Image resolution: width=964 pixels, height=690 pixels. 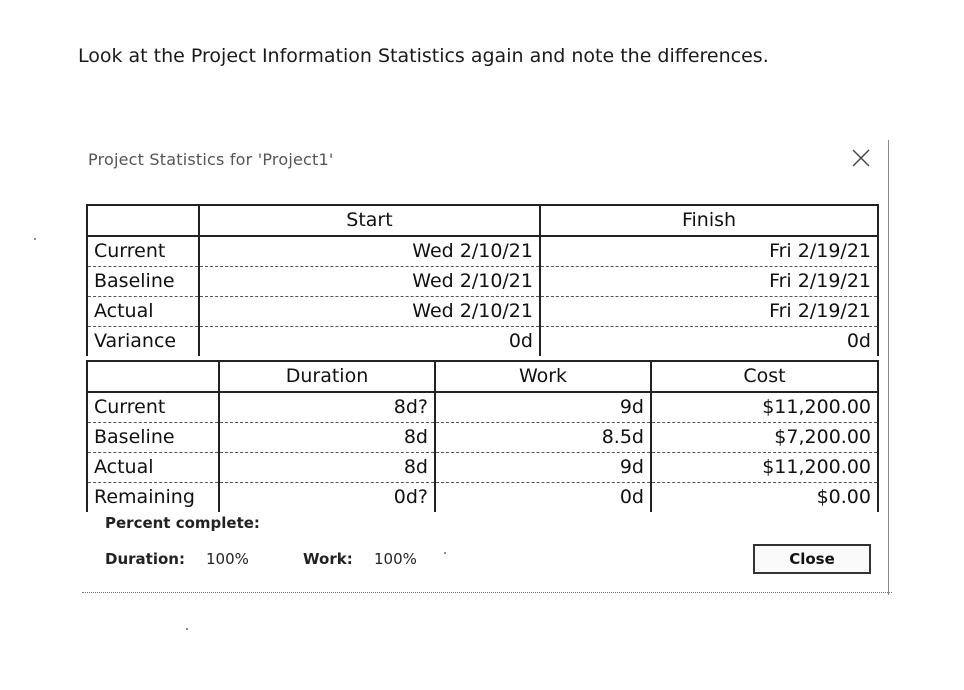 I want to click on row-label: Remaining, so click(x=153, y=497).